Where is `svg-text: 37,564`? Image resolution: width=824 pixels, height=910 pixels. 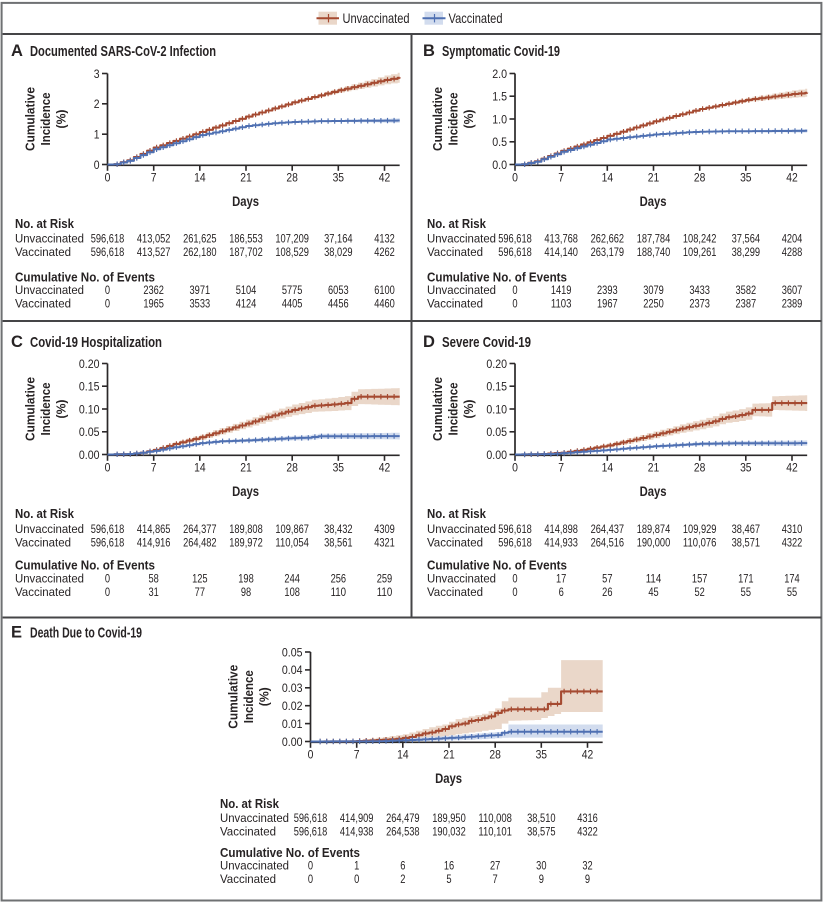
svg-text: 37,564 is located at coordinates (746, 238).